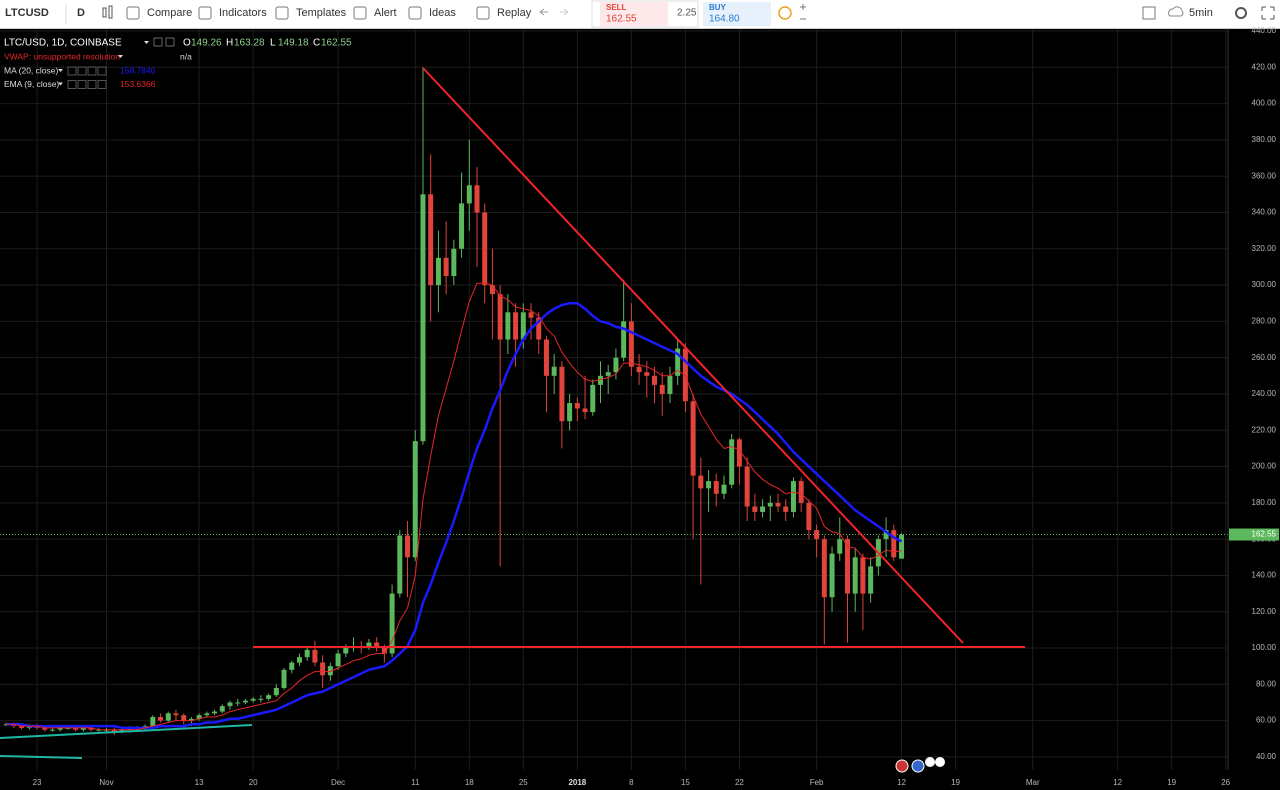 The height and width of the screenshot is (790, 1280). Describe the element at coordinates (785, 13) in the screenshot. I see `info-icon` at that location.